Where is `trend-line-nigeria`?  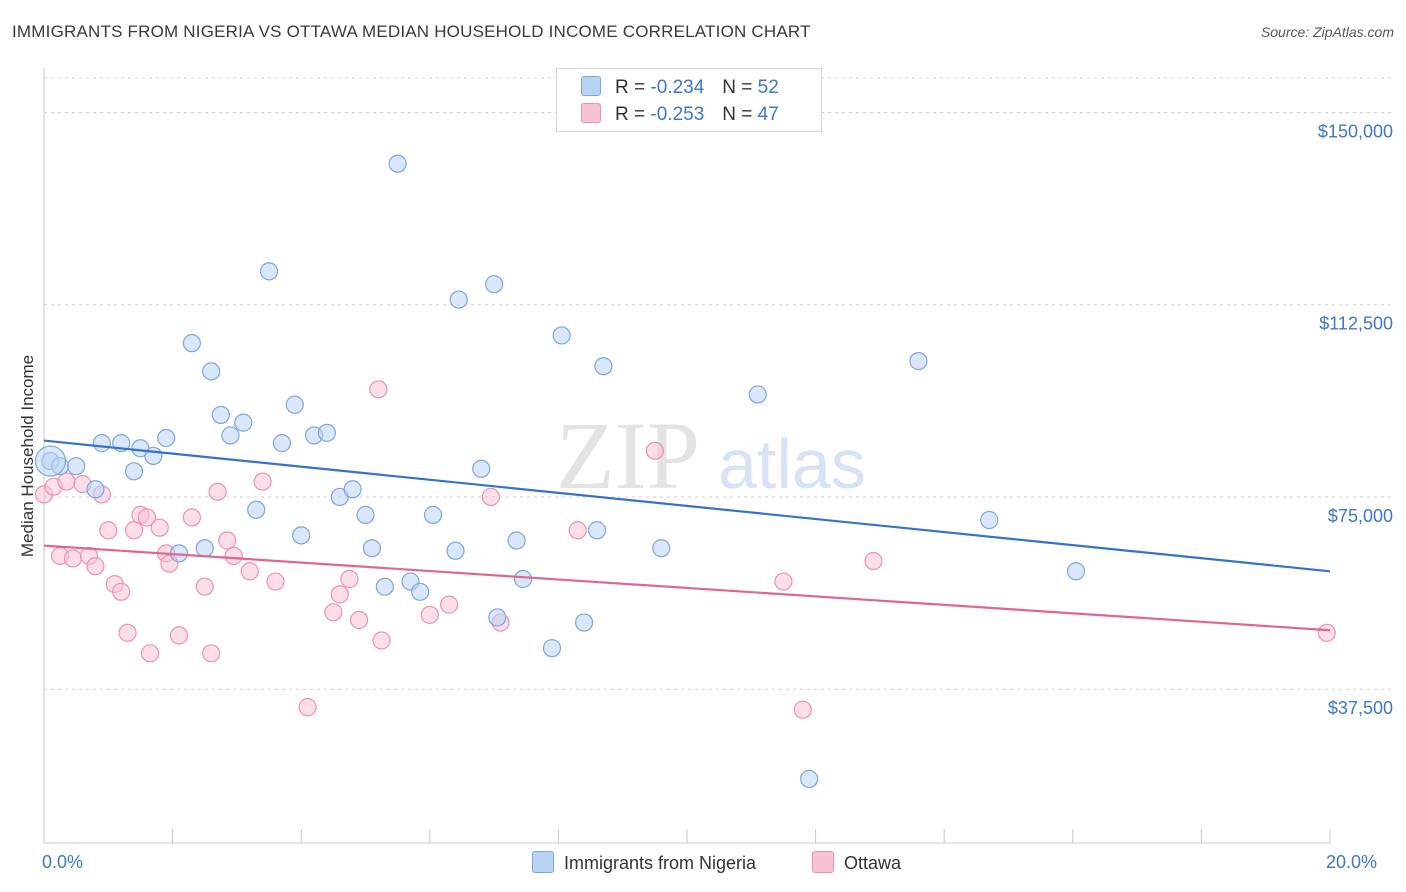 trend-line-nigeria is located at coordinates (687, 506).